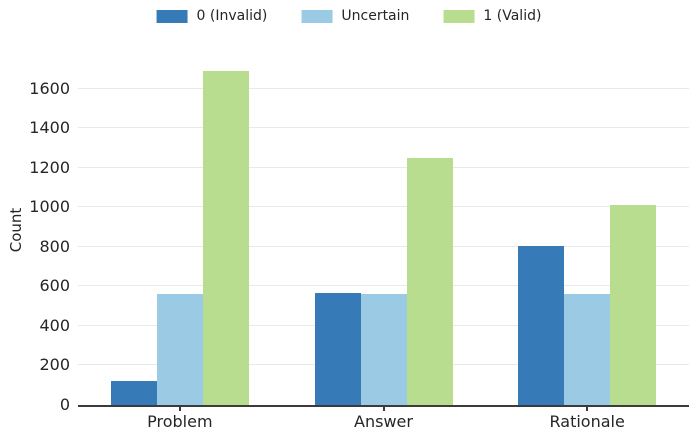 This screenshot has width=698, height=442. I want to click on bar-problem-0-invalid, so click(133, 393).